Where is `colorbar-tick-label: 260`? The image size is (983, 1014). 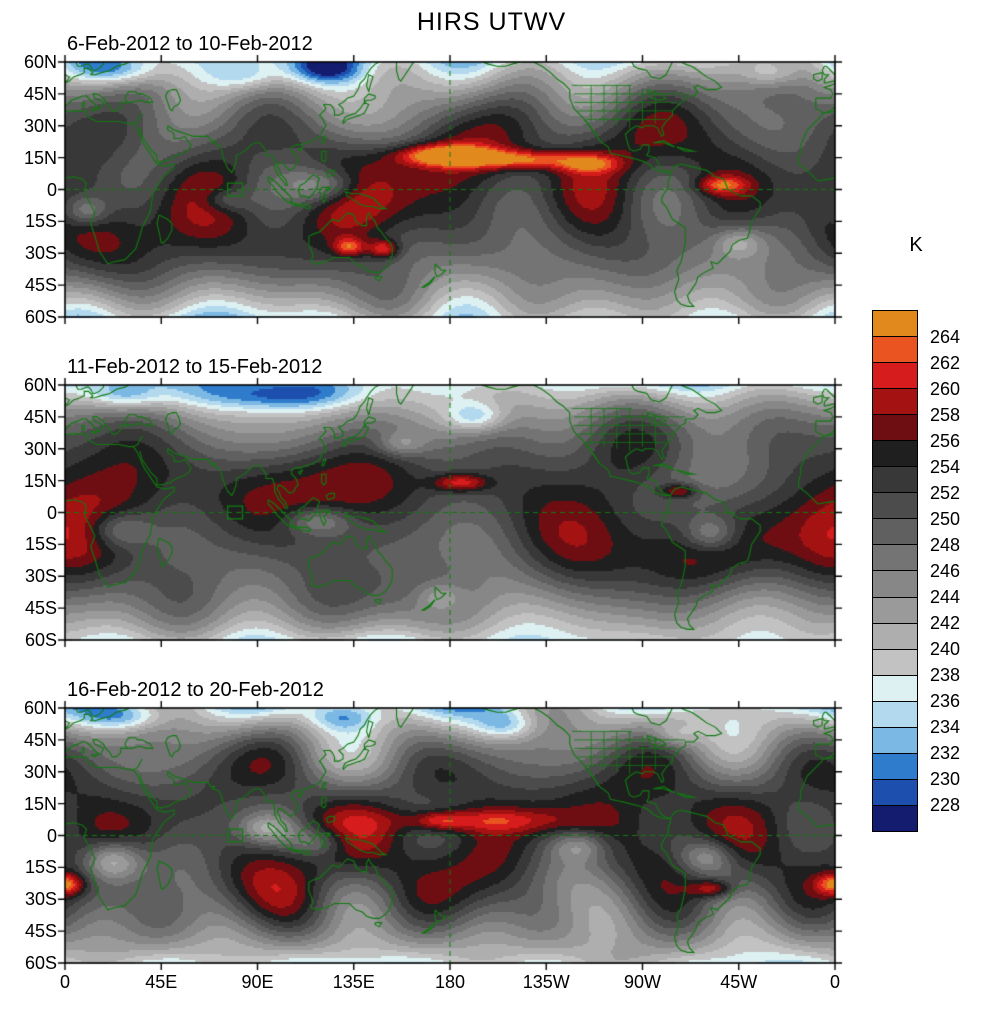 colorbar-tick-label: 260 is located at coordinates (945, 389).